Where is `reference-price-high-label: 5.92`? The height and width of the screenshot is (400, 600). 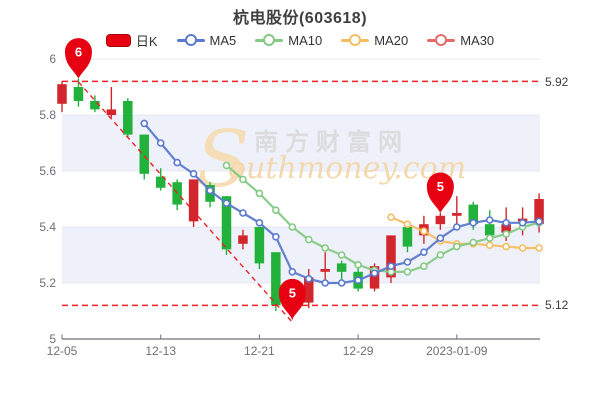
reference-price-high-label: 5.92 is located at coordinates (557, 82).